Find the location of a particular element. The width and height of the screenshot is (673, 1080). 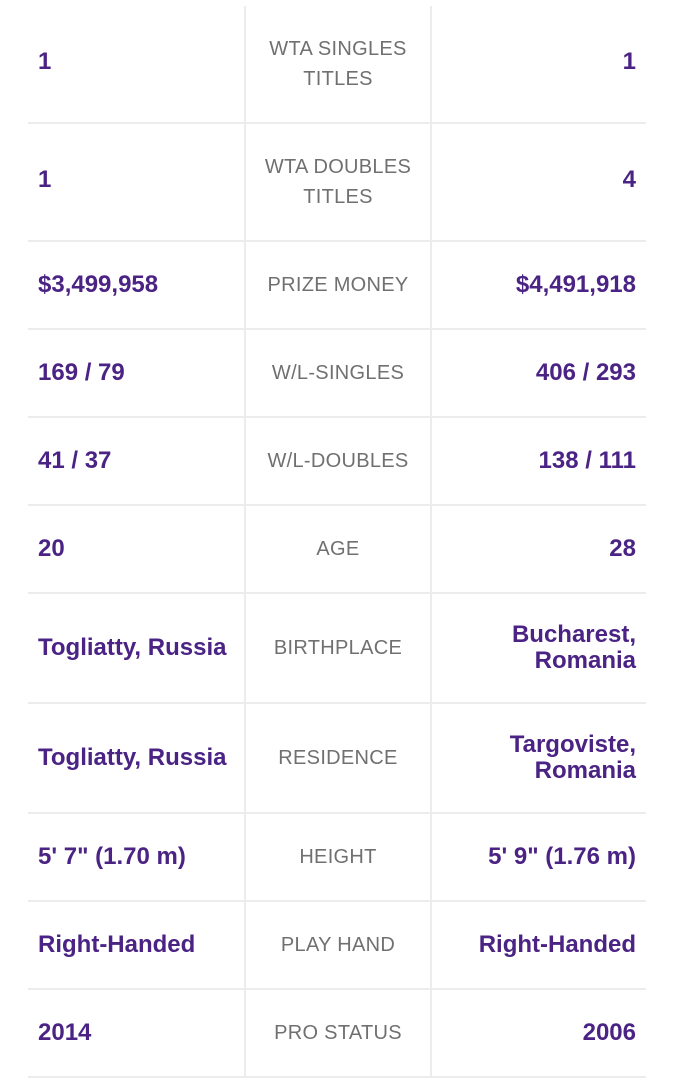

stat-label: BIRTHPLACE is located at coordinates (338, 648).